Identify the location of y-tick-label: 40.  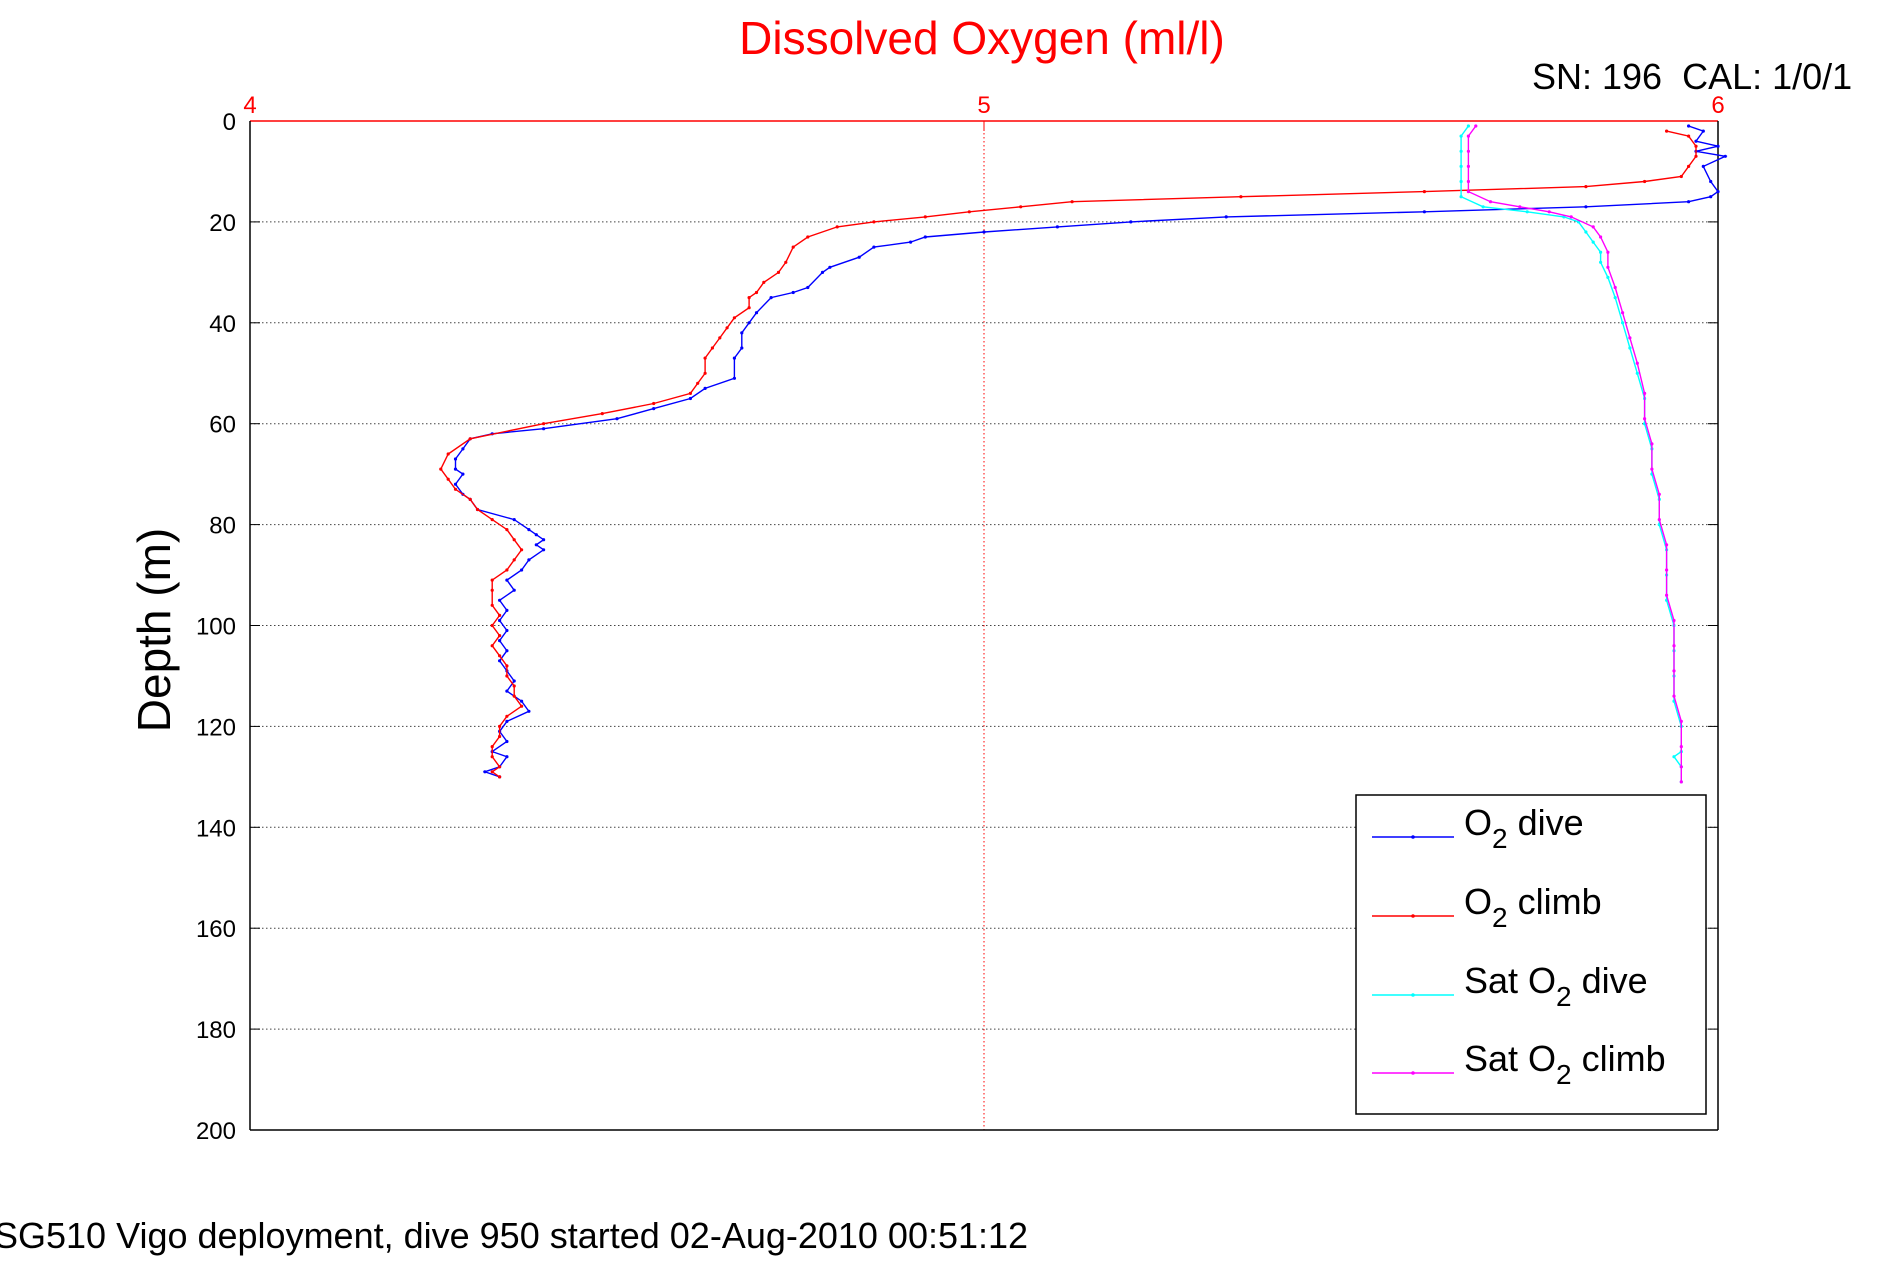
(222, 324).